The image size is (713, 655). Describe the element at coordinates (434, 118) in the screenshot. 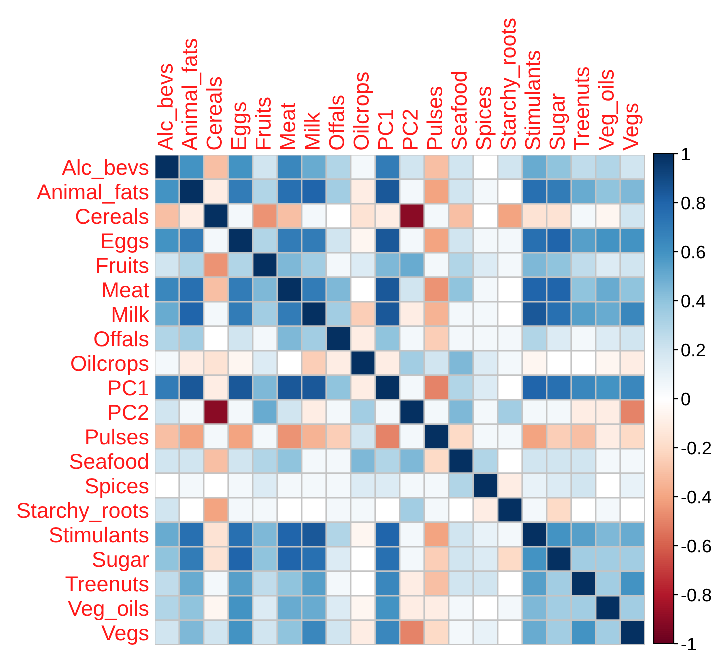

I see `x-tick-label: Pulses` at that location.